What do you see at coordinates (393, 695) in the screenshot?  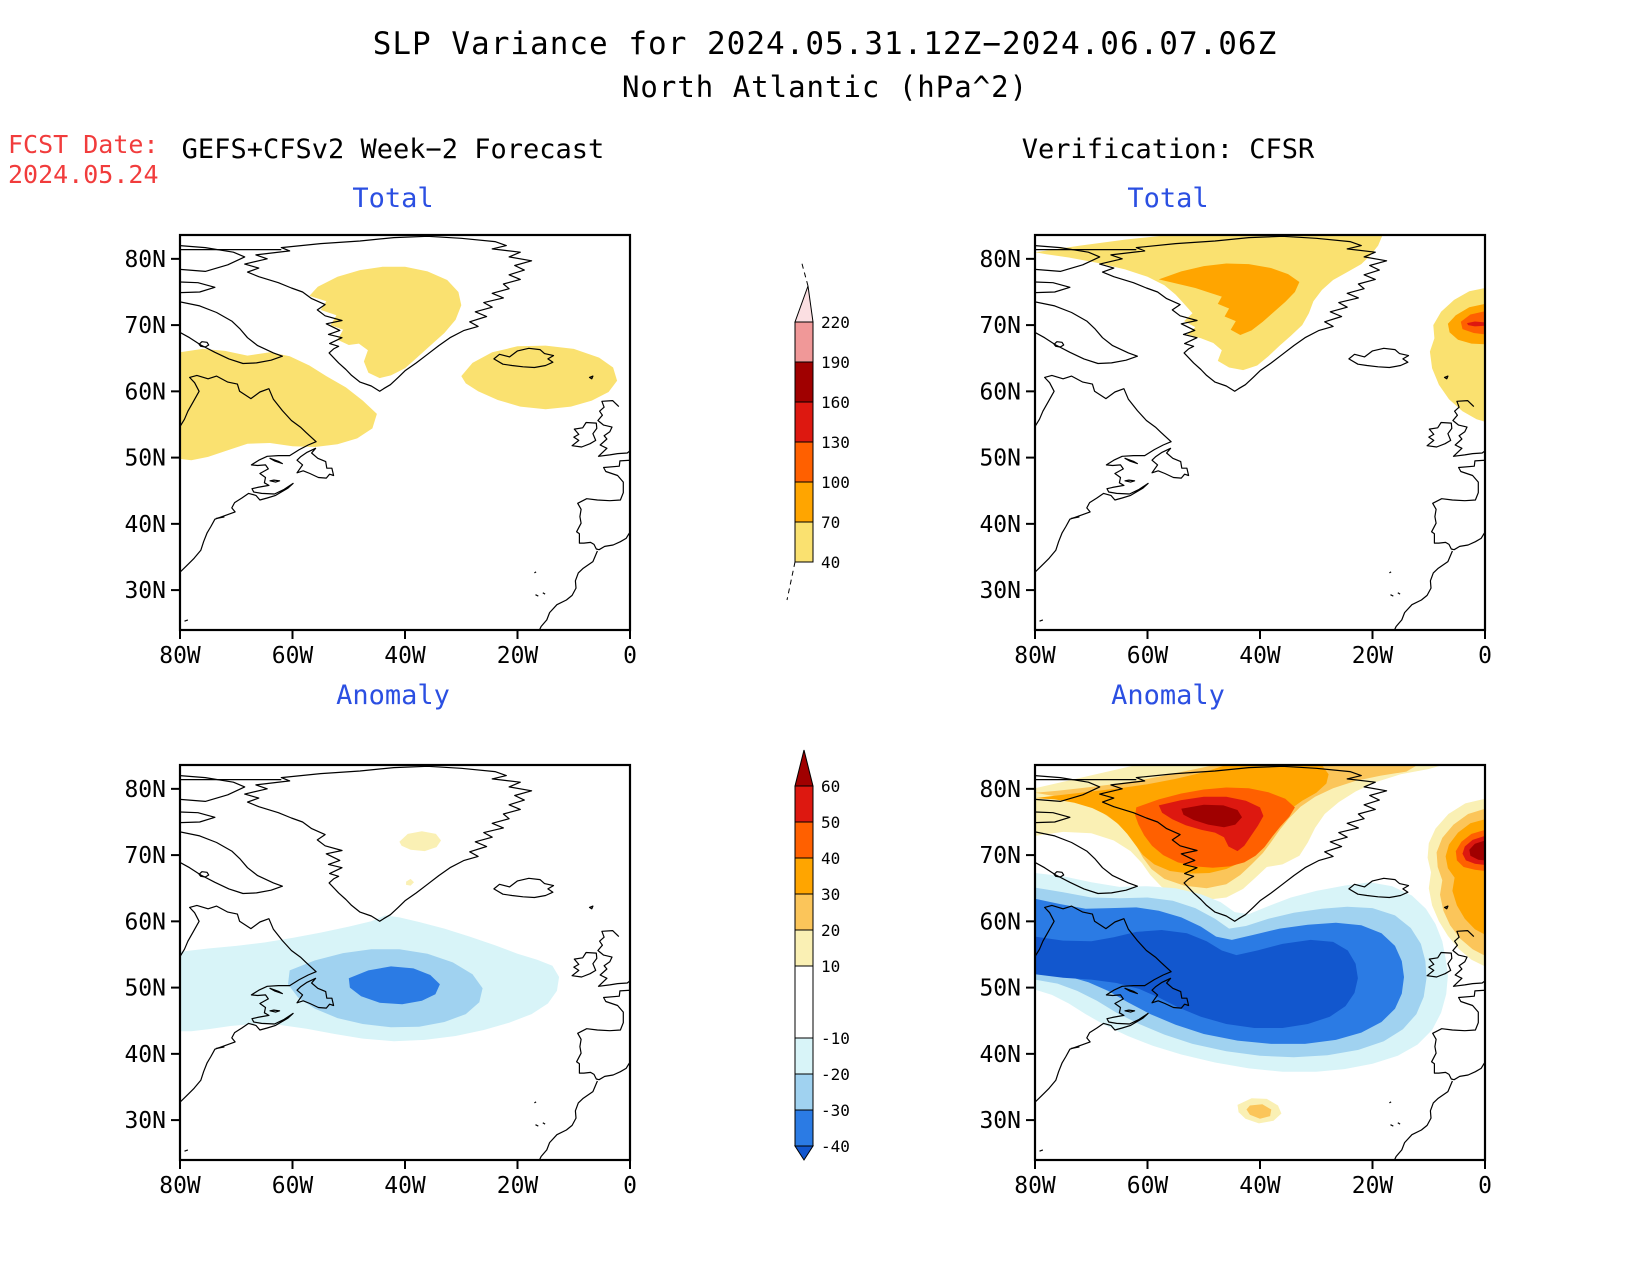 I see `panel-title-forecast-anomaly: Anomaly` at bounding box center [393, 695].